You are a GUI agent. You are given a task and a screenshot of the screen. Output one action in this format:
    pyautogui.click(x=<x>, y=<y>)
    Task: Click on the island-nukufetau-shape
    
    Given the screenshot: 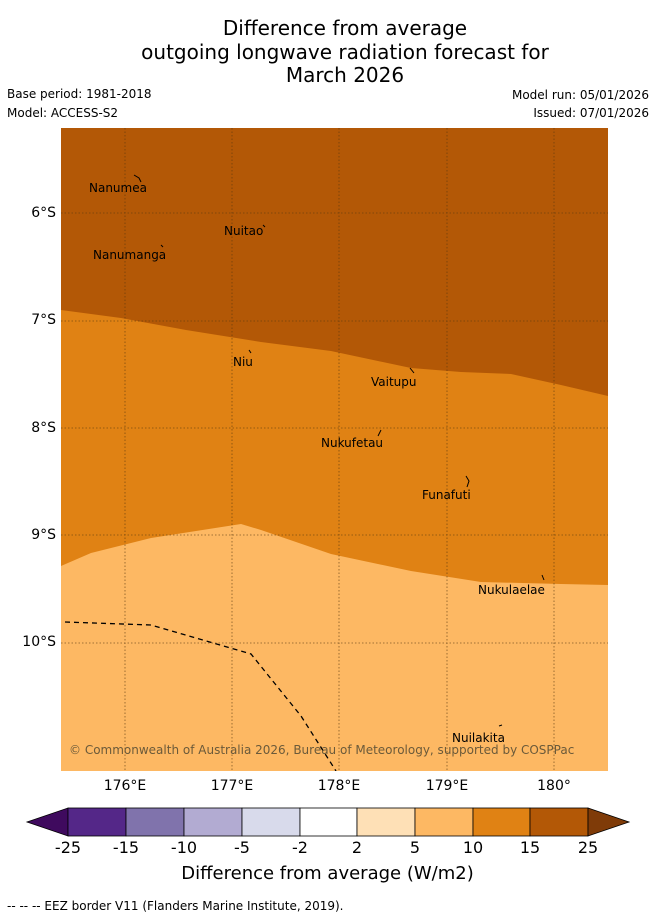 What is the action you would take?
    pyautogui.click(x=379, y=433)
    